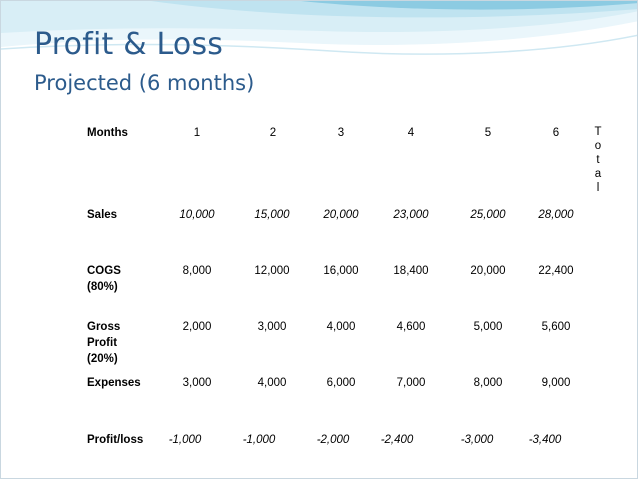 The width and height of the screenshot is (638, 479). Describe the element at coordinates (272, 271) in the screenshot. I see `table-cell: 12,000` at that location.